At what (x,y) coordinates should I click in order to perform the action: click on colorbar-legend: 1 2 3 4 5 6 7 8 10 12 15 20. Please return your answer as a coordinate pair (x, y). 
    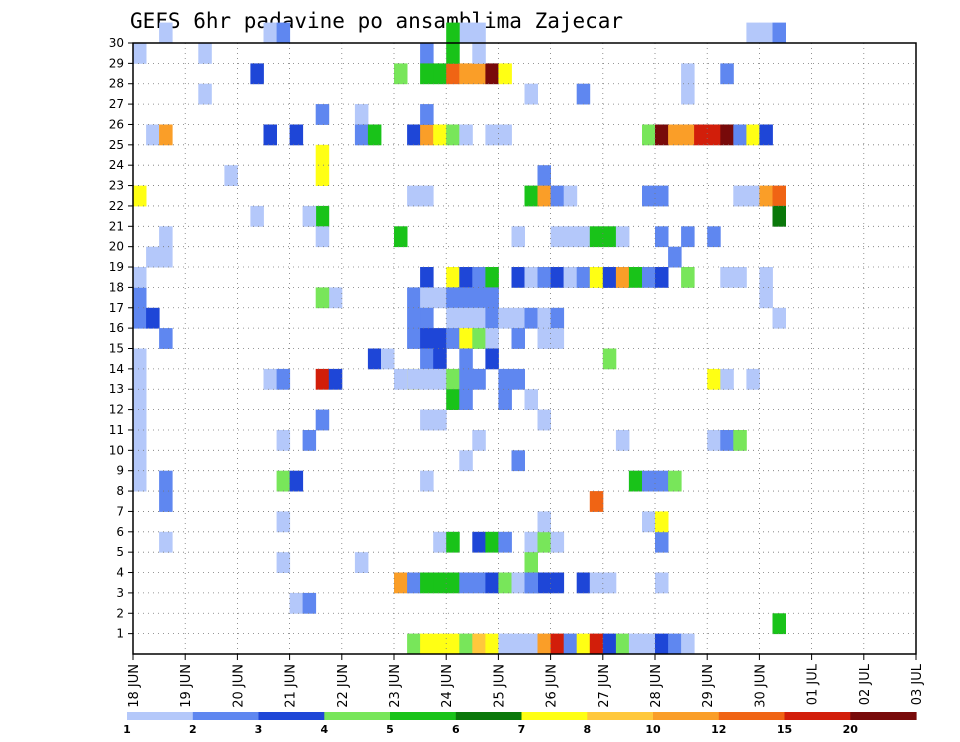
    Looking at the image, I should click on (520, 724).